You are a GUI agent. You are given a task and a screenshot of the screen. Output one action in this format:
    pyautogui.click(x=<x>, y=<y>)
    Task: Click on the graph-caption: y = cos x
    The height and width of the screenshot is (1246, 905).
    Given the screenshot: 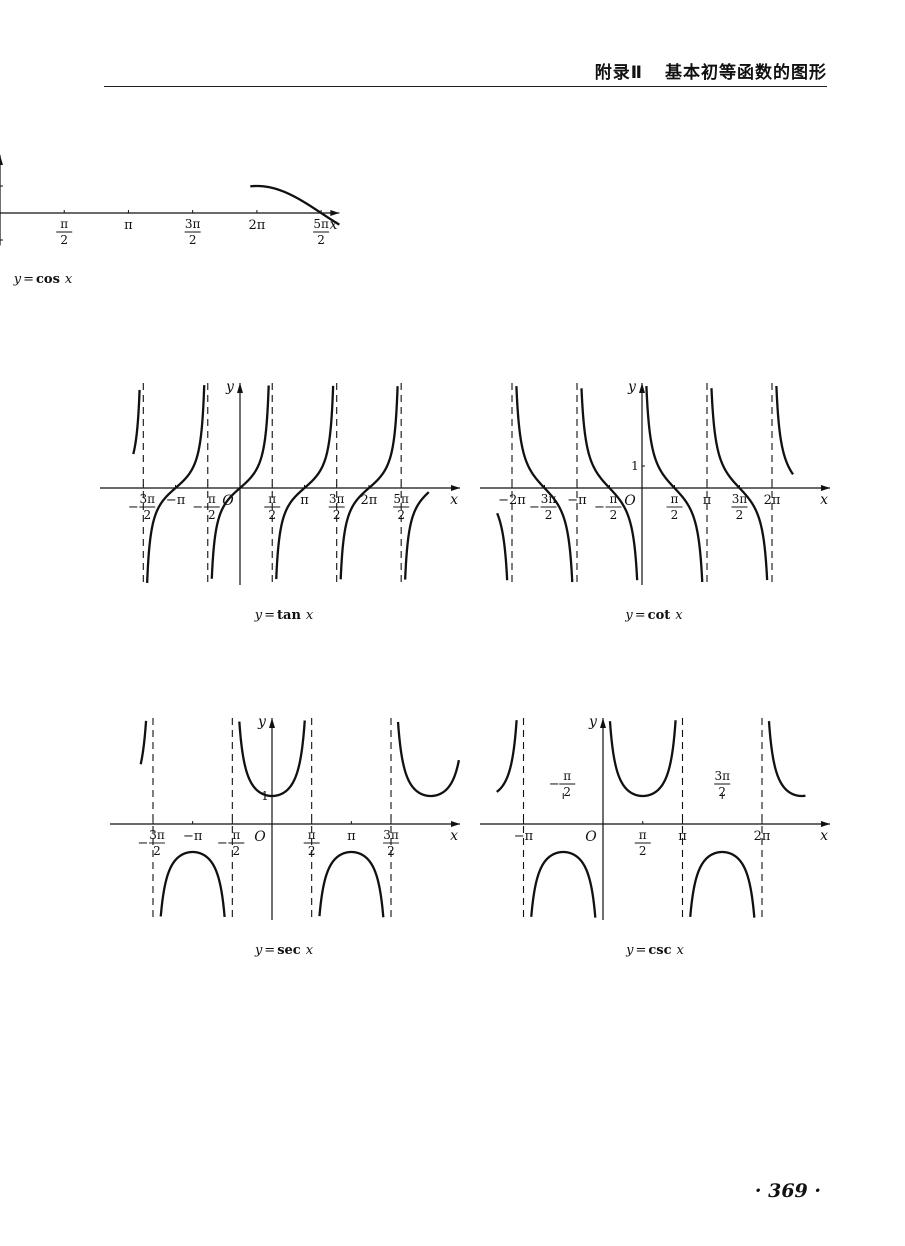 What is the action you would take?
    pyautogui.click(x=43, y=279)
    